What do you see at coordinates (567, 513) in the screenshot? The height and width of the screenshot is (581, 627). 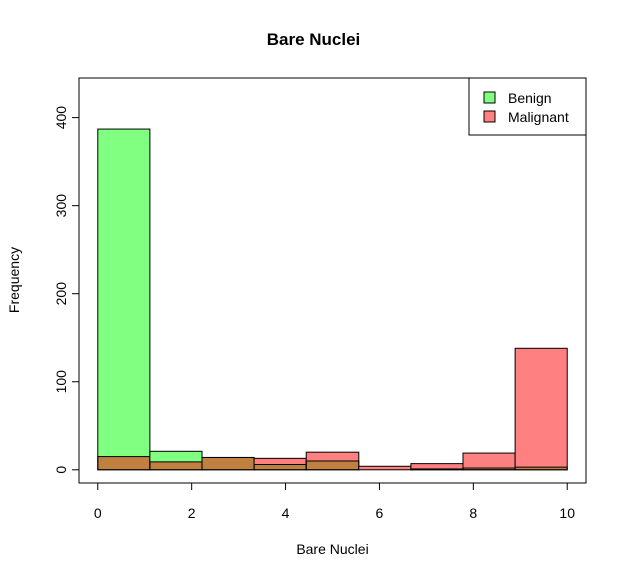 I see `x-tick-label: 10` at bounding box center [567, 513].